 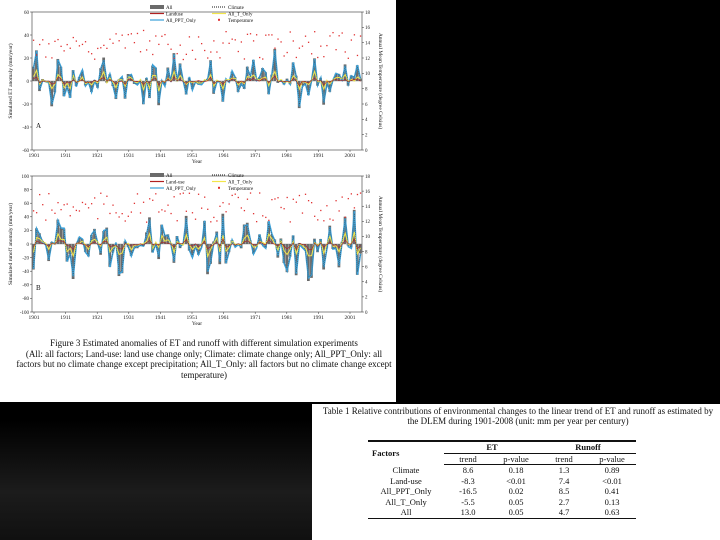 I want to click on factor-cell: All_PPT_Only, so click(x=406, y=491).